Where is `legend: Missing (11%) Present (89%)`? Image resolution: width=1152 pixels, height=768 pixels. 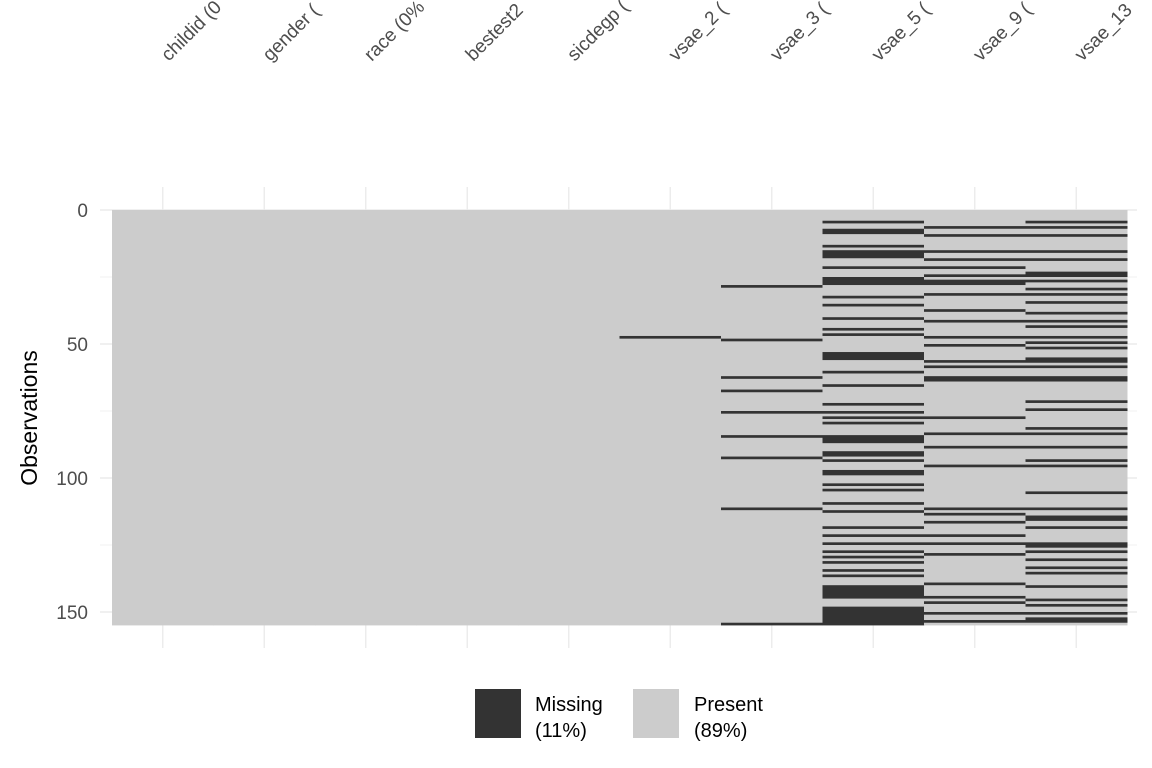 legend: Missing (11%) Present (89%) is located at coordinates (619, 715).